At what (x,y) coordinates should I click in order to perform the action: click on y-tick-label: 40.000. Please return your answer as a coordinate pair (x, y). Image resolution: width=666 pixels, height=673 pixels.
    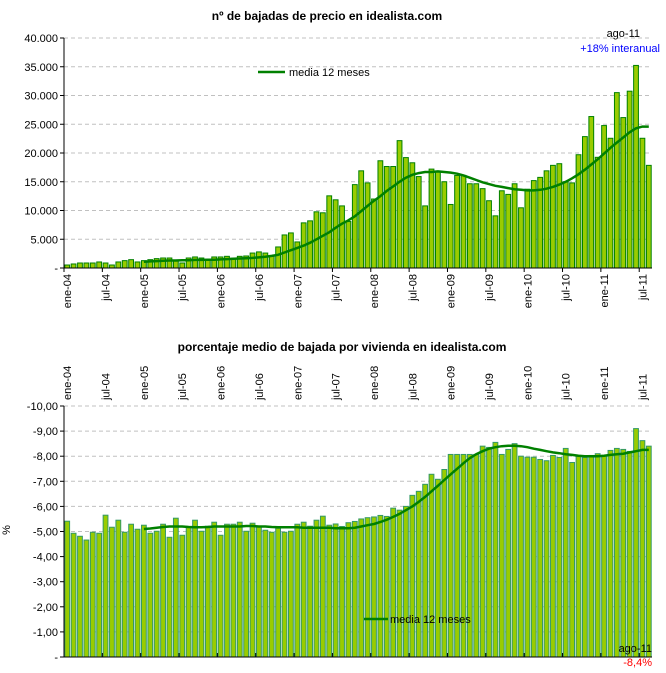
    Looking at the image, I should click on (41, 39).